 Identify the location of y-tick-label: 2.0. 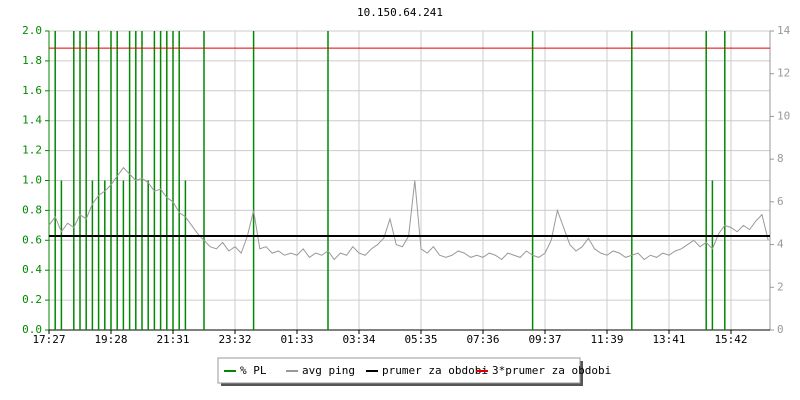
(32, 30).